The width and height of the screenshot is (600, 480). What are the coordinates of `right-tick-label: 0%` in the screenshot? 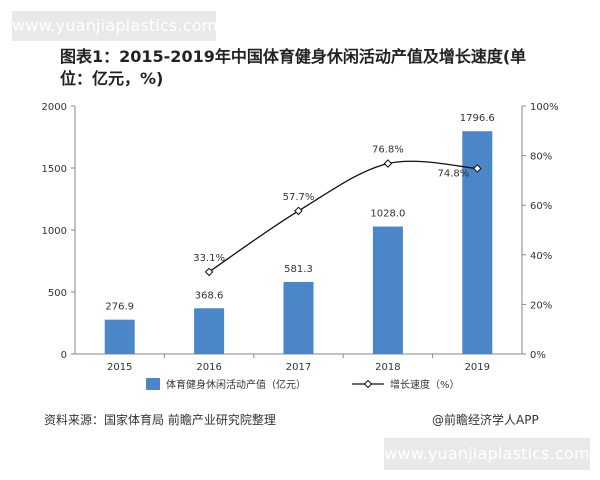 It's located at (538, 355).